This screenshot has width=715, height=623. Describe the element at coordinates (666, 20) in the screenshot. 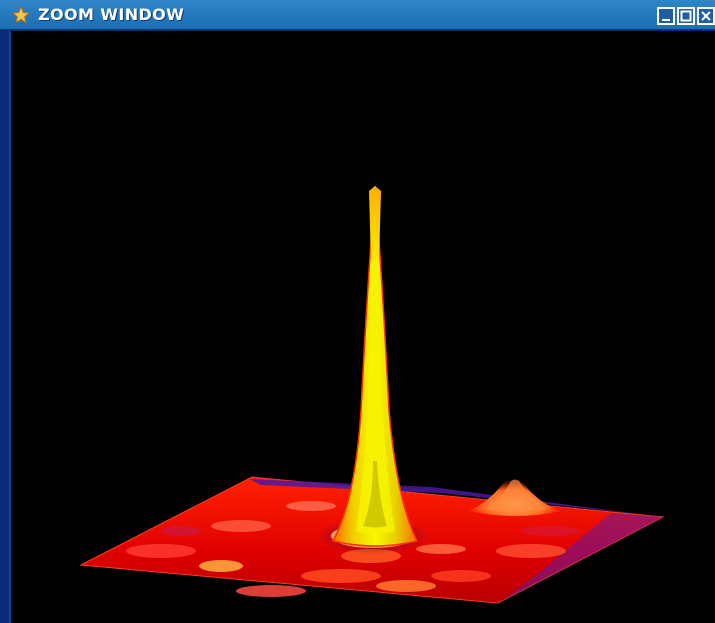

I see `minimize-icon` at that location.